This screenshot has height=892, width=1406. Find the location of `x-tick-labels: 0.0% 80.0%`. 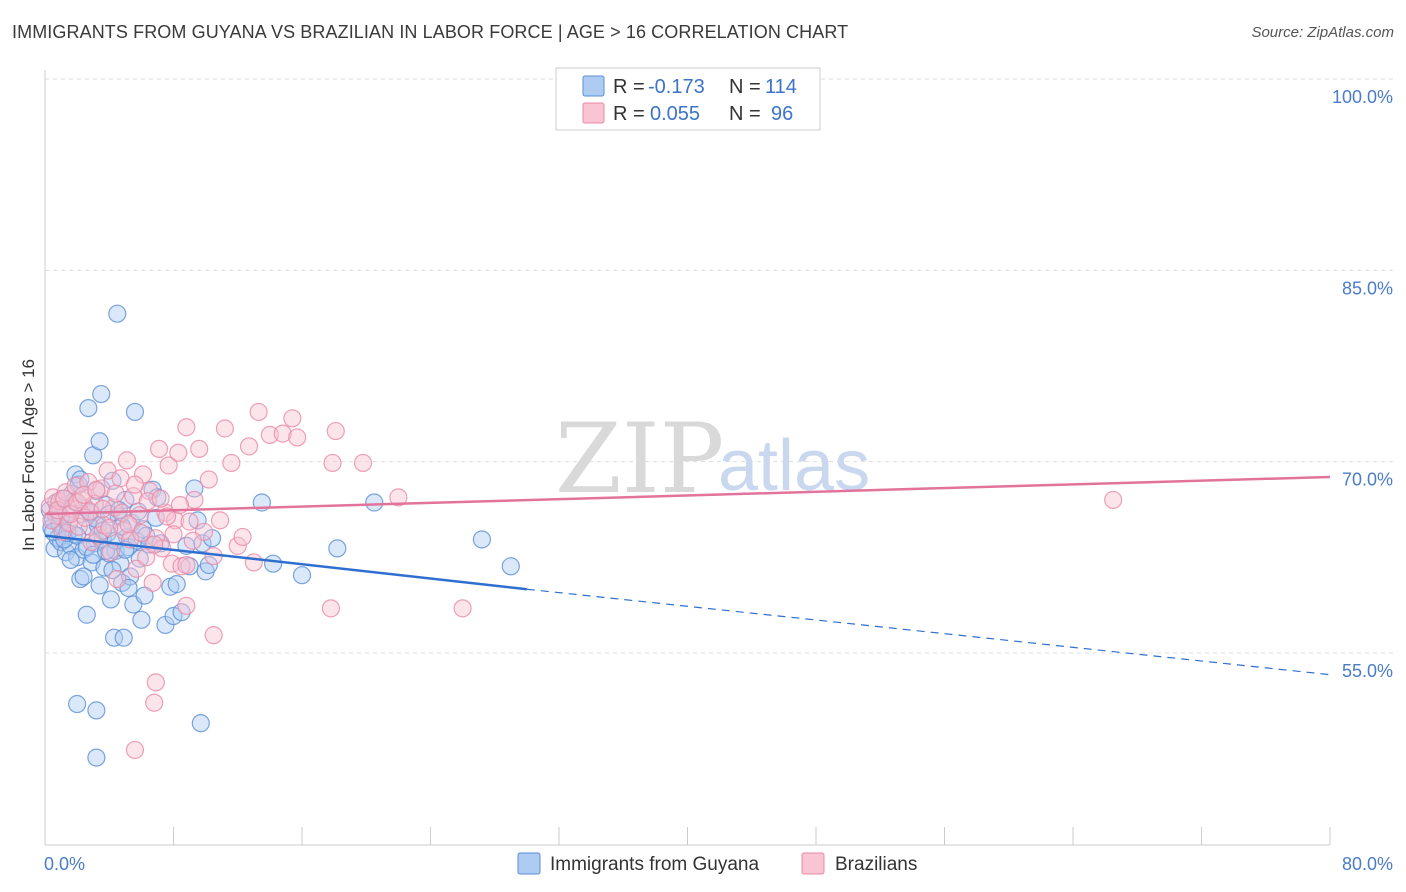

x-tick-labels: 0.0% 80.0% is located at coordinates (718, 864).